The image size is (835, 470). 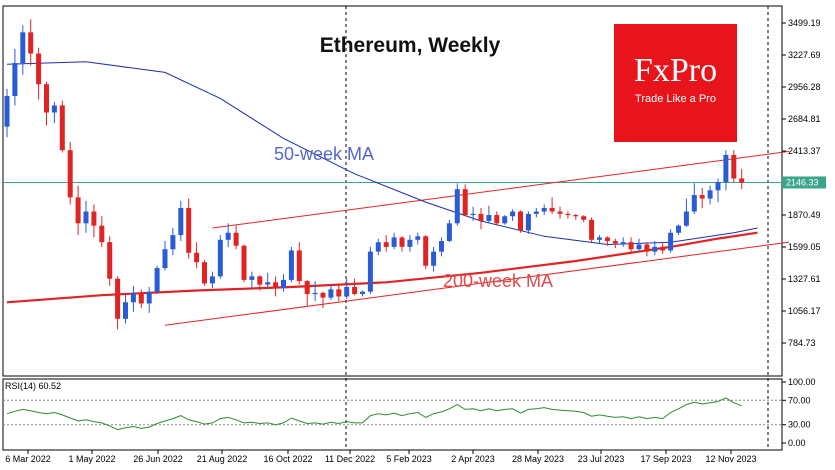 What do you see at coordinates (804, 182) in the screenshot?
I see `last-price-tag` at bounding box center [804, 182].